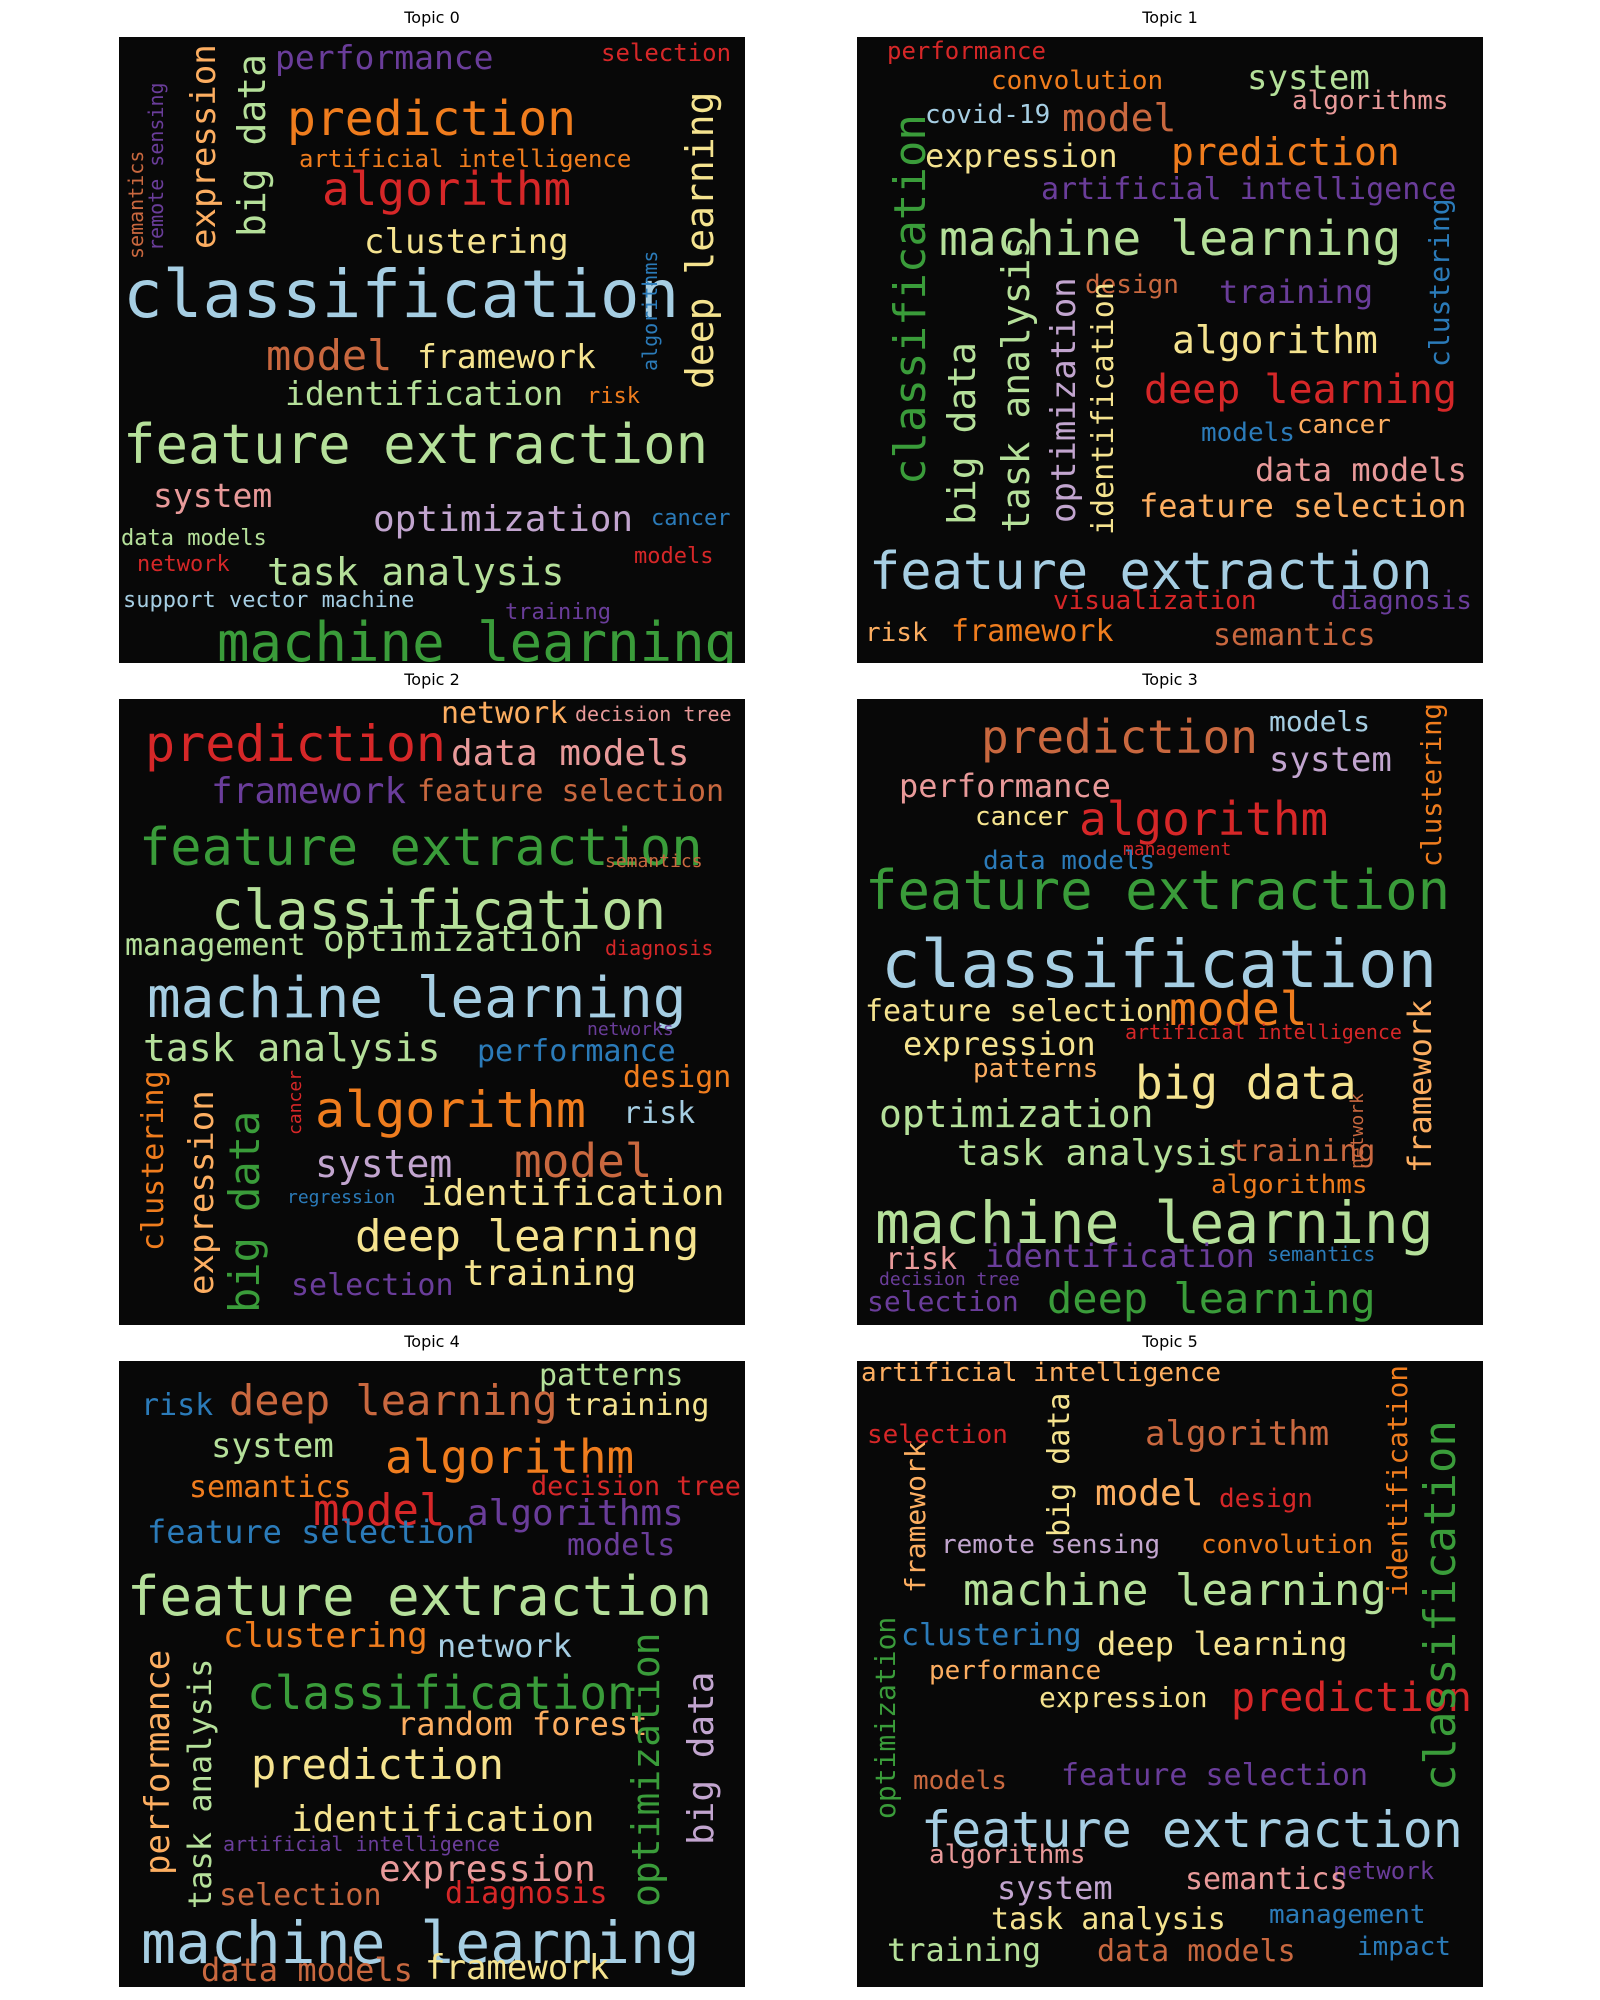 Image resolution: width=1600 pixels, height=2000 pixels. Describe the element at coordinates (522, 1724) in the screenshot. I see `cloud-word: random forest` at that location.